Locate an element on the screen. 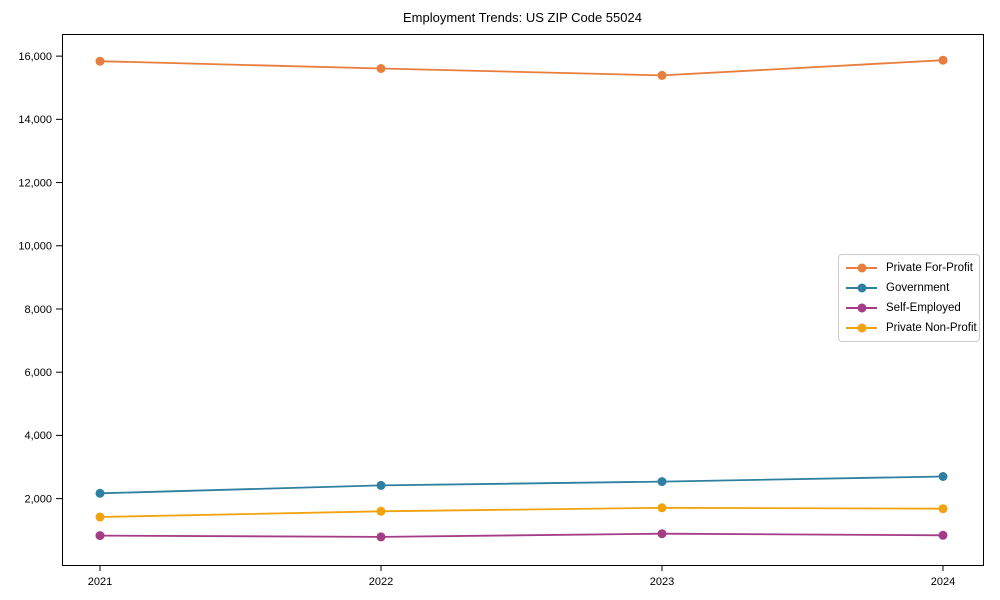 The height and width of the screenshot is (600, 1000). data-point-private-for-profit-2024 is located at coordinates (943, 60).